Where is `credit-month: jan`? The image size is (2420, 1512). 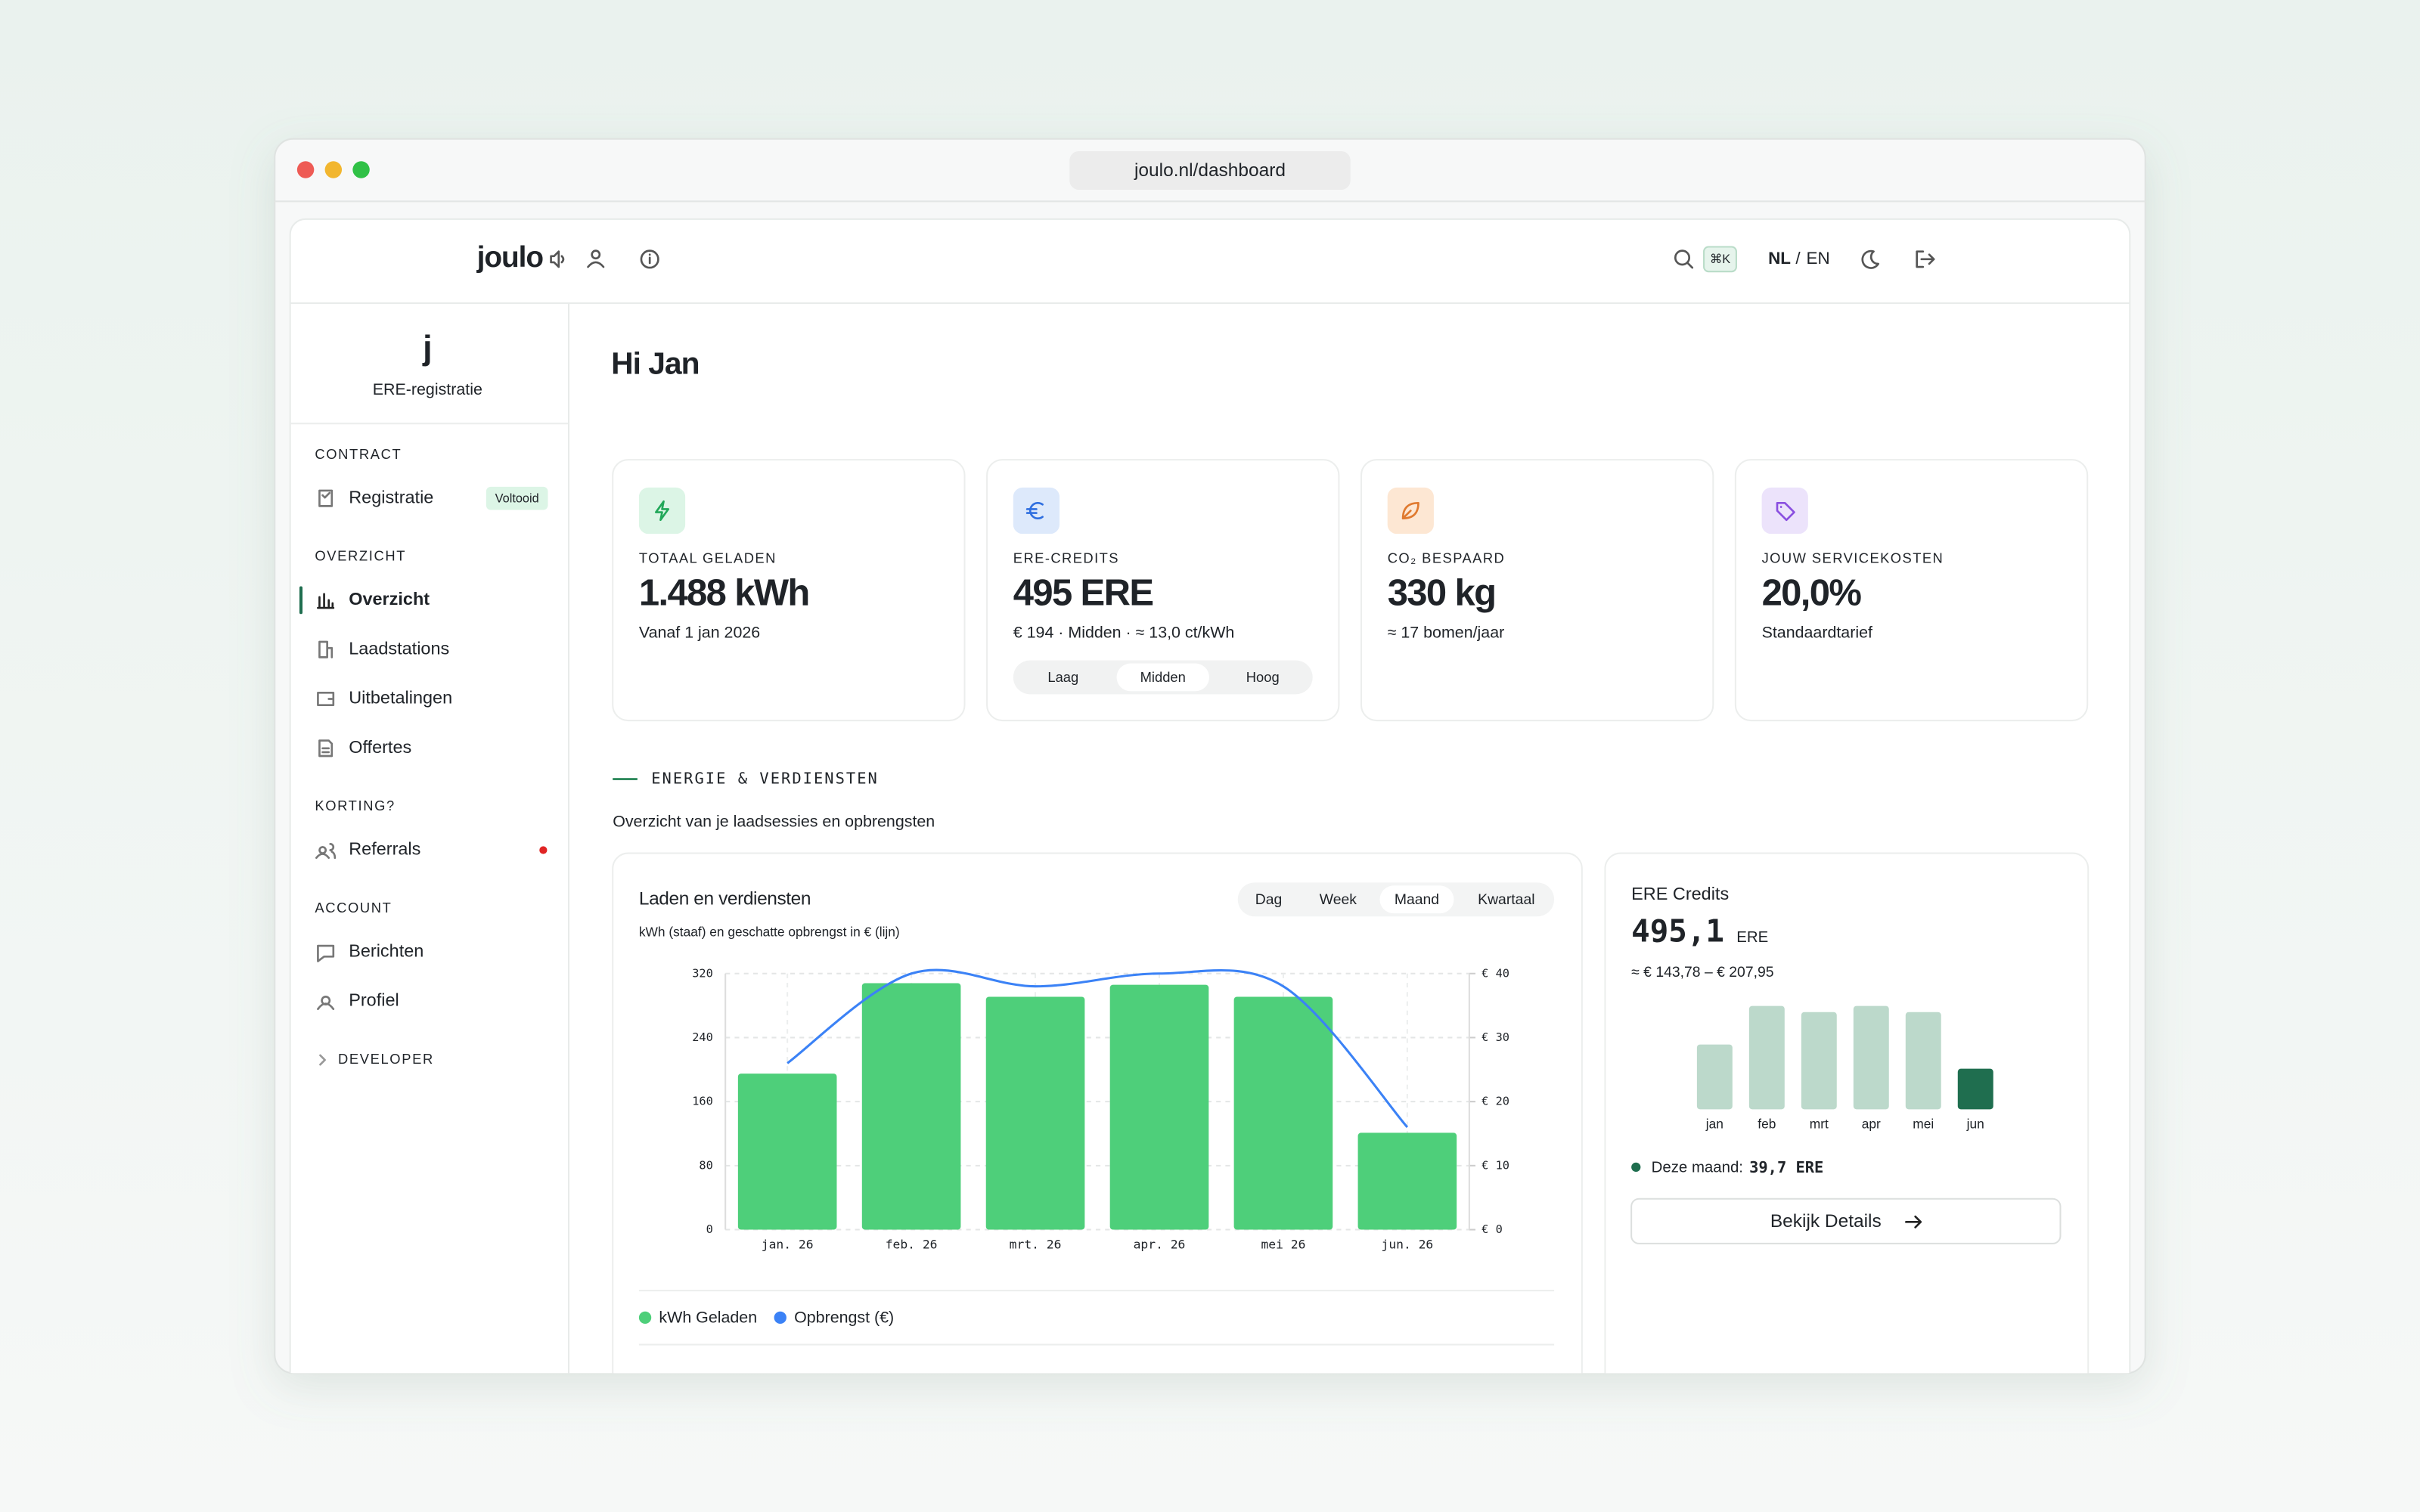 credit-month: jan is located at coordinates (1714, 1123).